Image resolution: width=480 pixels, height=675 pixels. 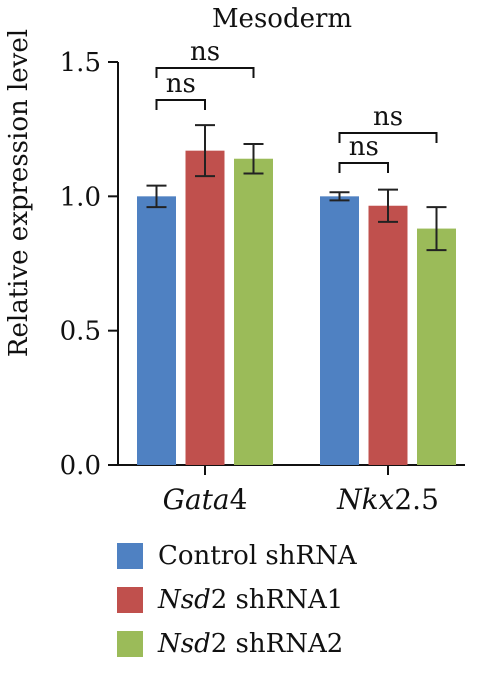 What do you see at coordinates (301, 490) in the screenshot?
I see `x-tick-labels: Gata4 Nkx2.5` at bounding box center [301, 490].